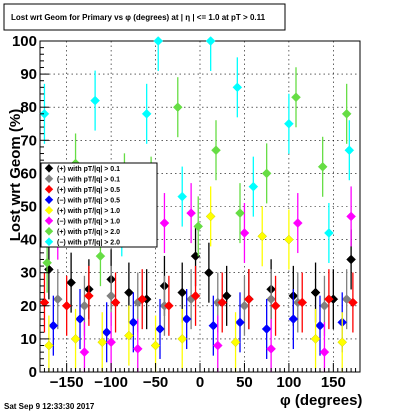 The height and width of the screenshot is (414, 400). Describe the element at coordinates (88, 211) in the screenshot. I see `legend-label: (+) with pT/|q| > 1.0` at that location.